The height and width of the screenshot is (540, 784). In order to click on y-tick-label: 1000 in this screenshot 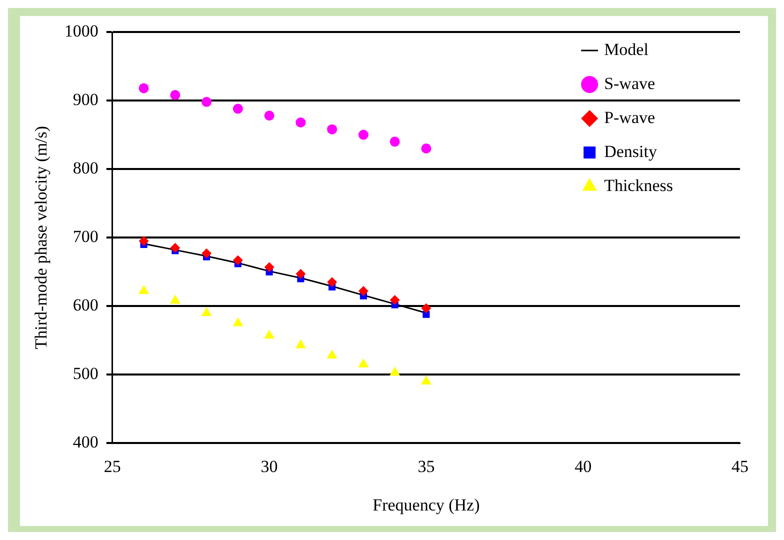, I will do `click(81, 30)`.